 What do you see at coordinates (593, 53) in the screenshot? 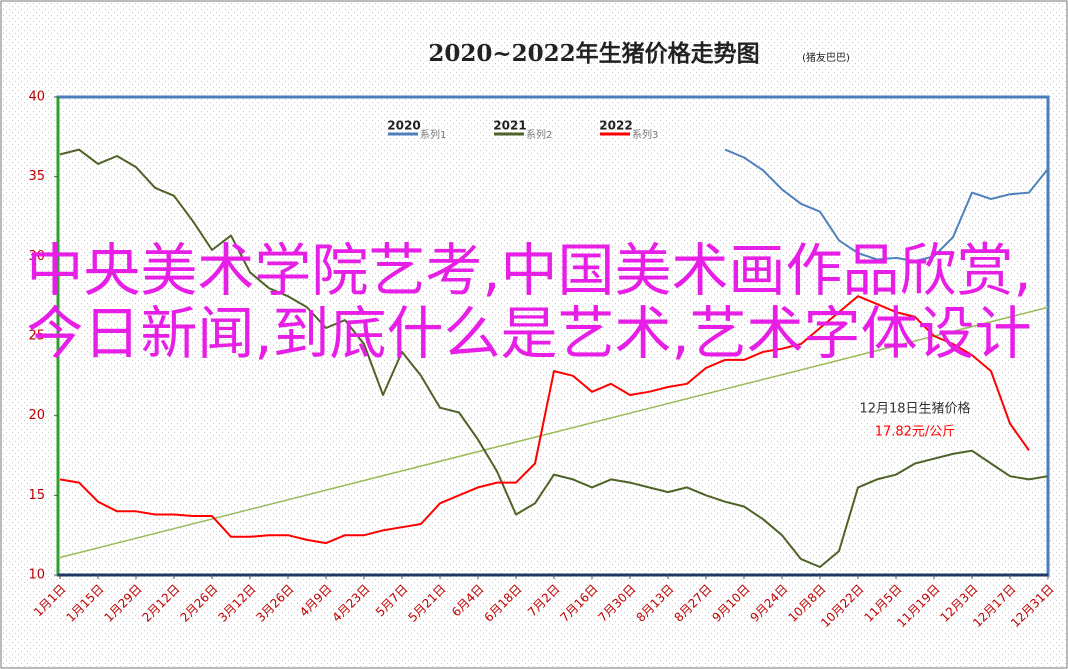
I see `chart-title: 2020~2022年生猪价格走势图` at bounding box center [593, 53].